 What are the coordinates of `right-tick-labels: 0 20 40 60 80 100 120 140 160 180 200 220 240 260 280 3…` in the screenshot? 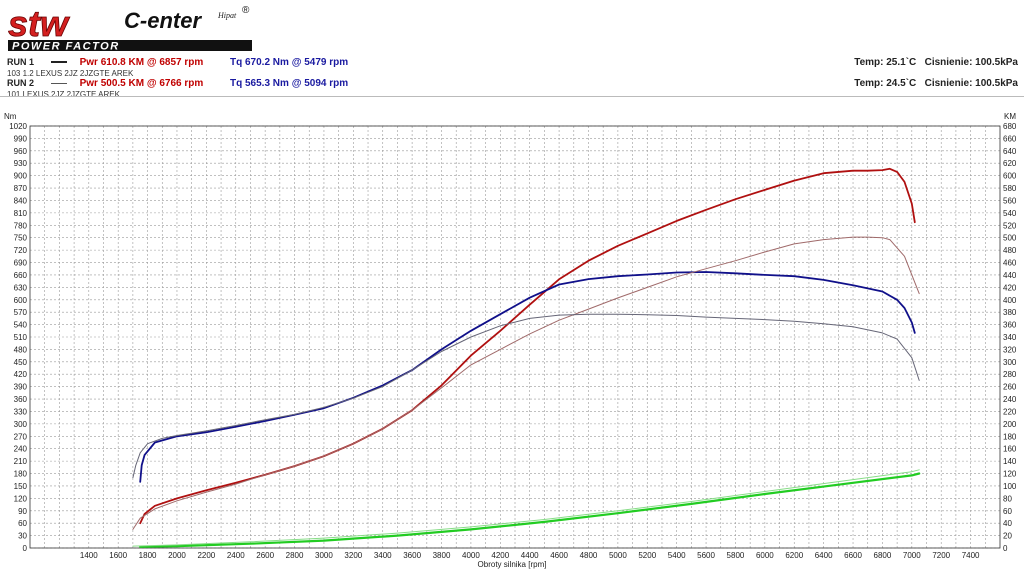 It's located at (1010, 337).